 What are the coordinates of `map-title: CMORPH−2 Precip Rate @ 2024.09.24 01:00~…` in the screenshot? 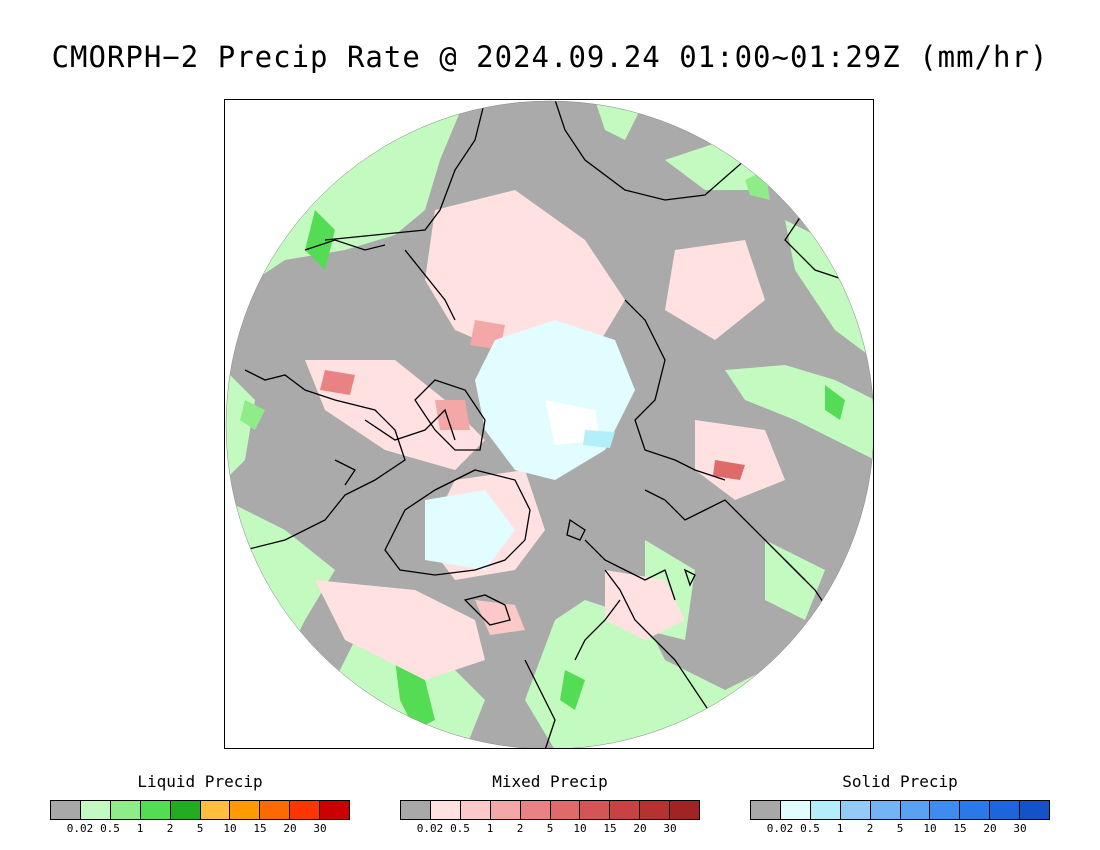 It's located at (550, 57).